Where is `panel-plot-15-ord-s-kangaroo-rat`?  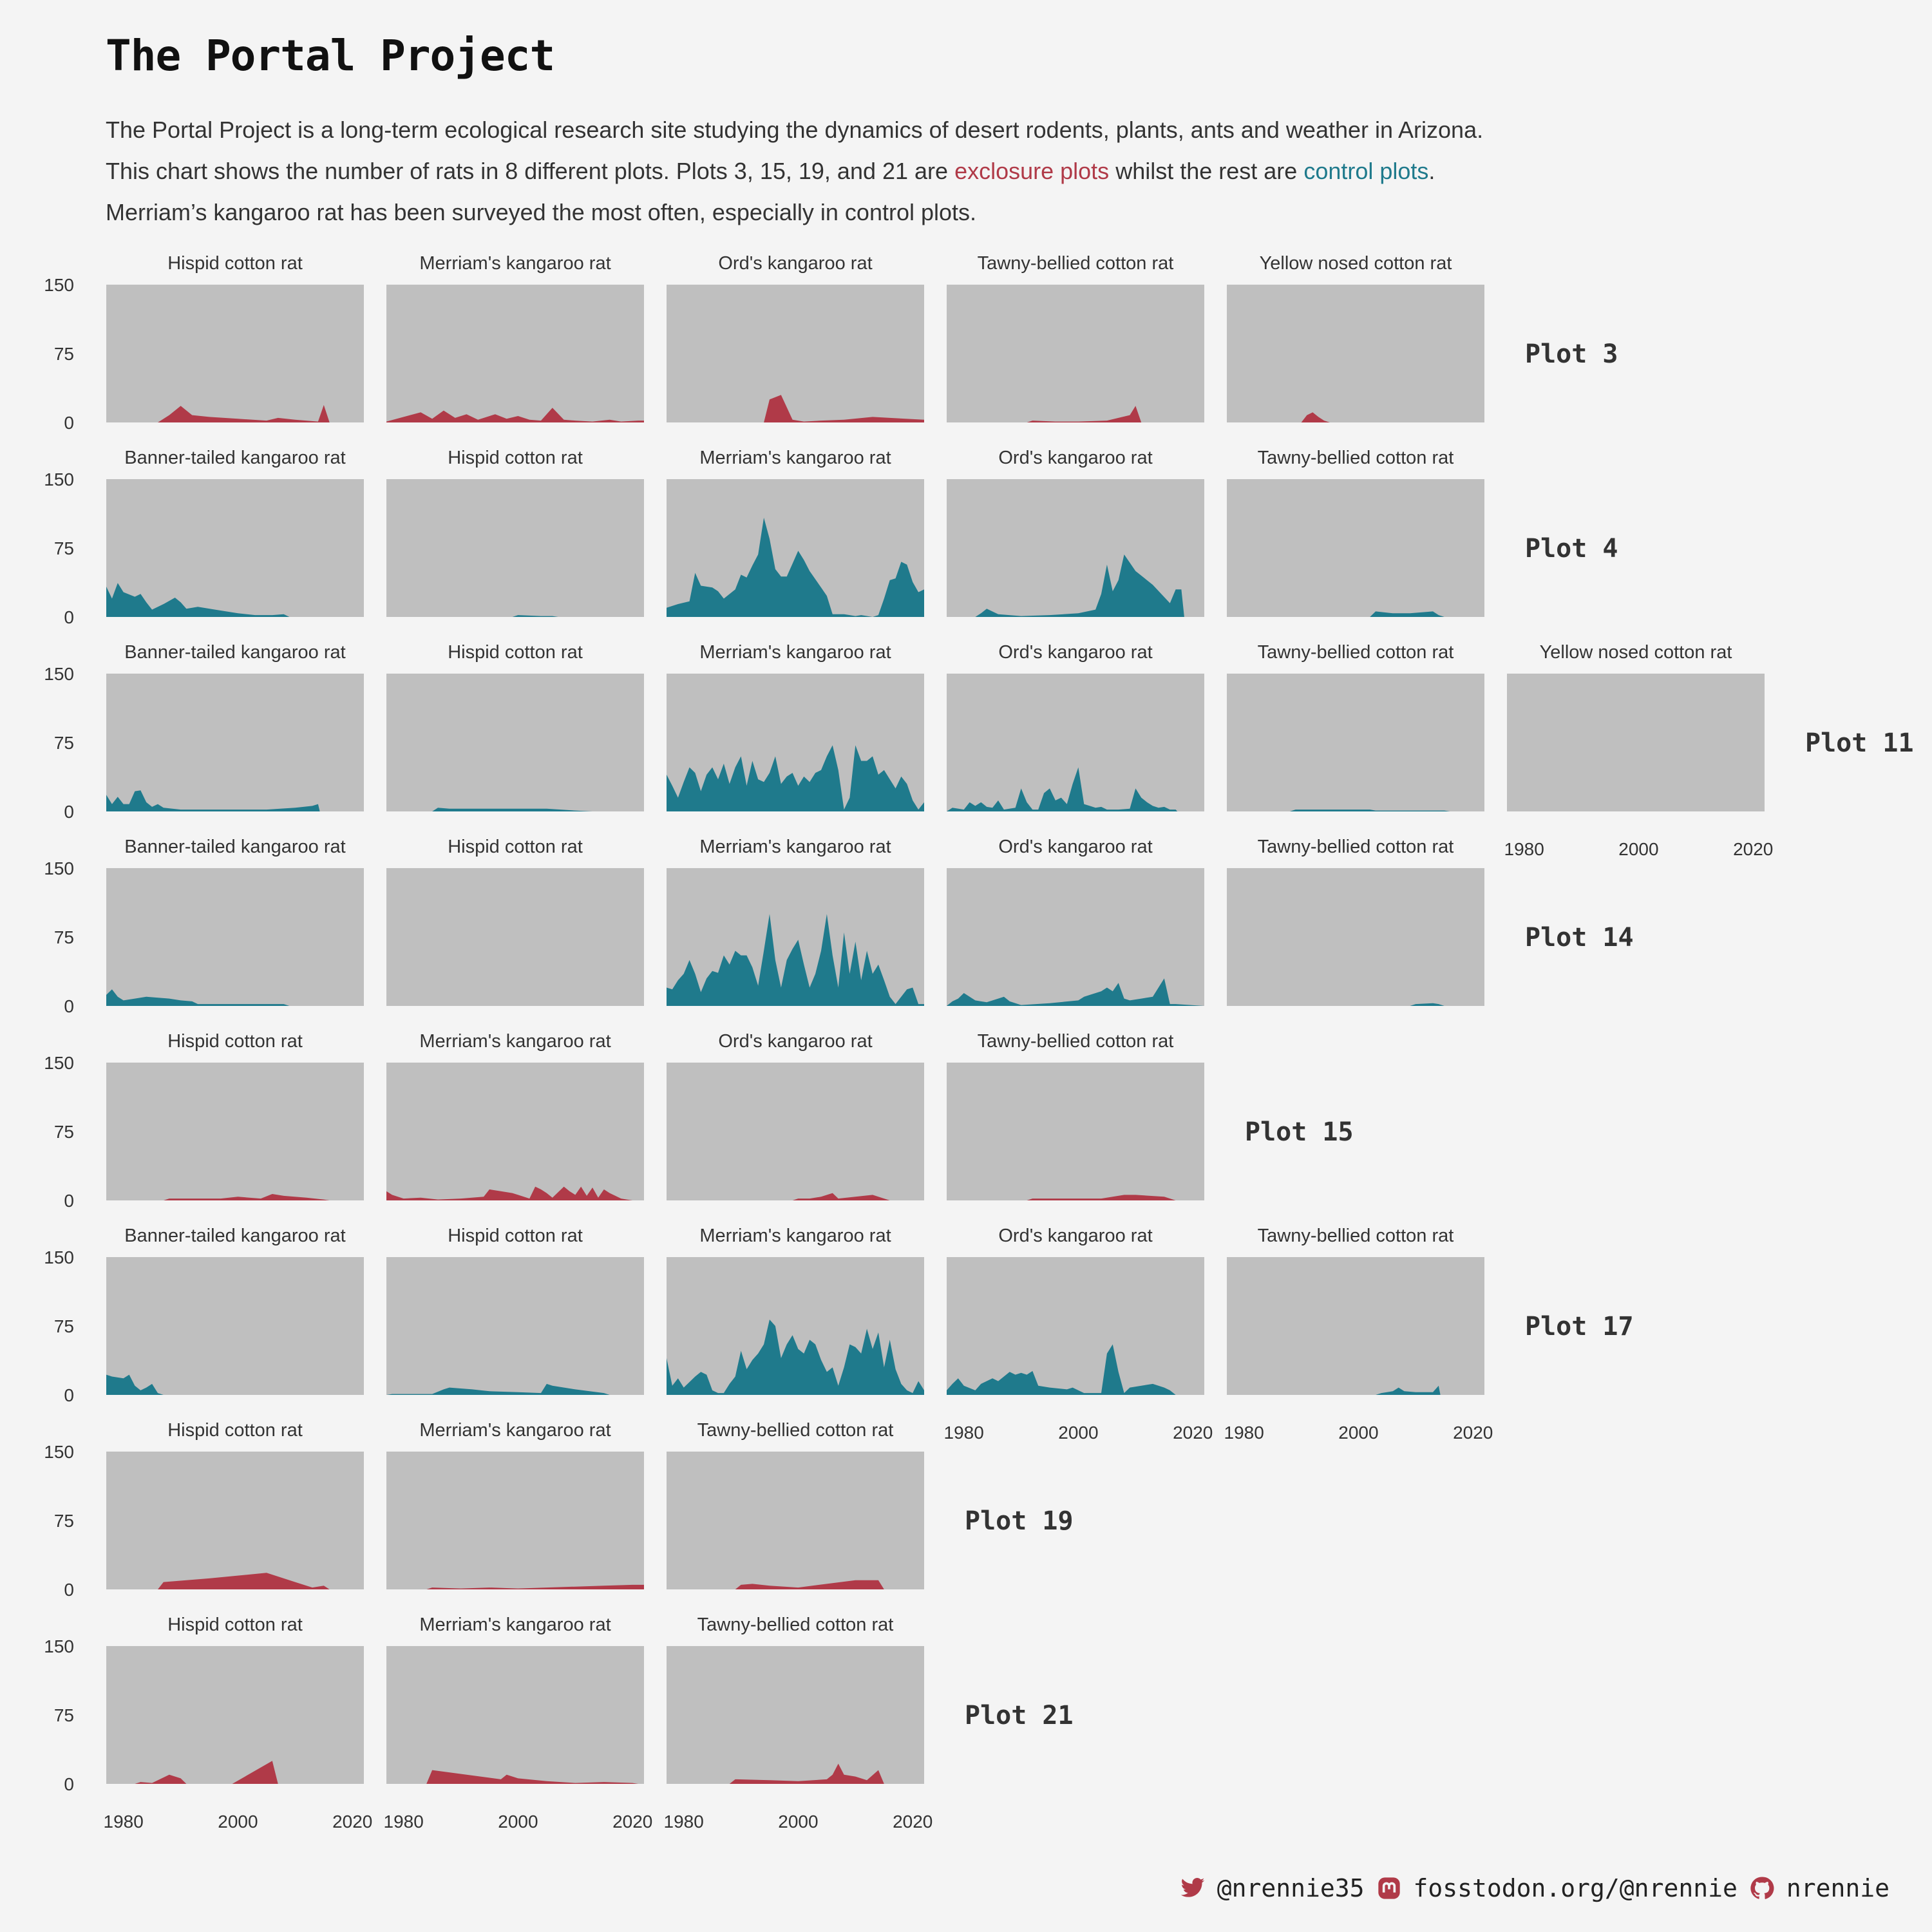 panel-plot-15-ord-s-kangaroo-rat is located at coordinates (795, 1131).